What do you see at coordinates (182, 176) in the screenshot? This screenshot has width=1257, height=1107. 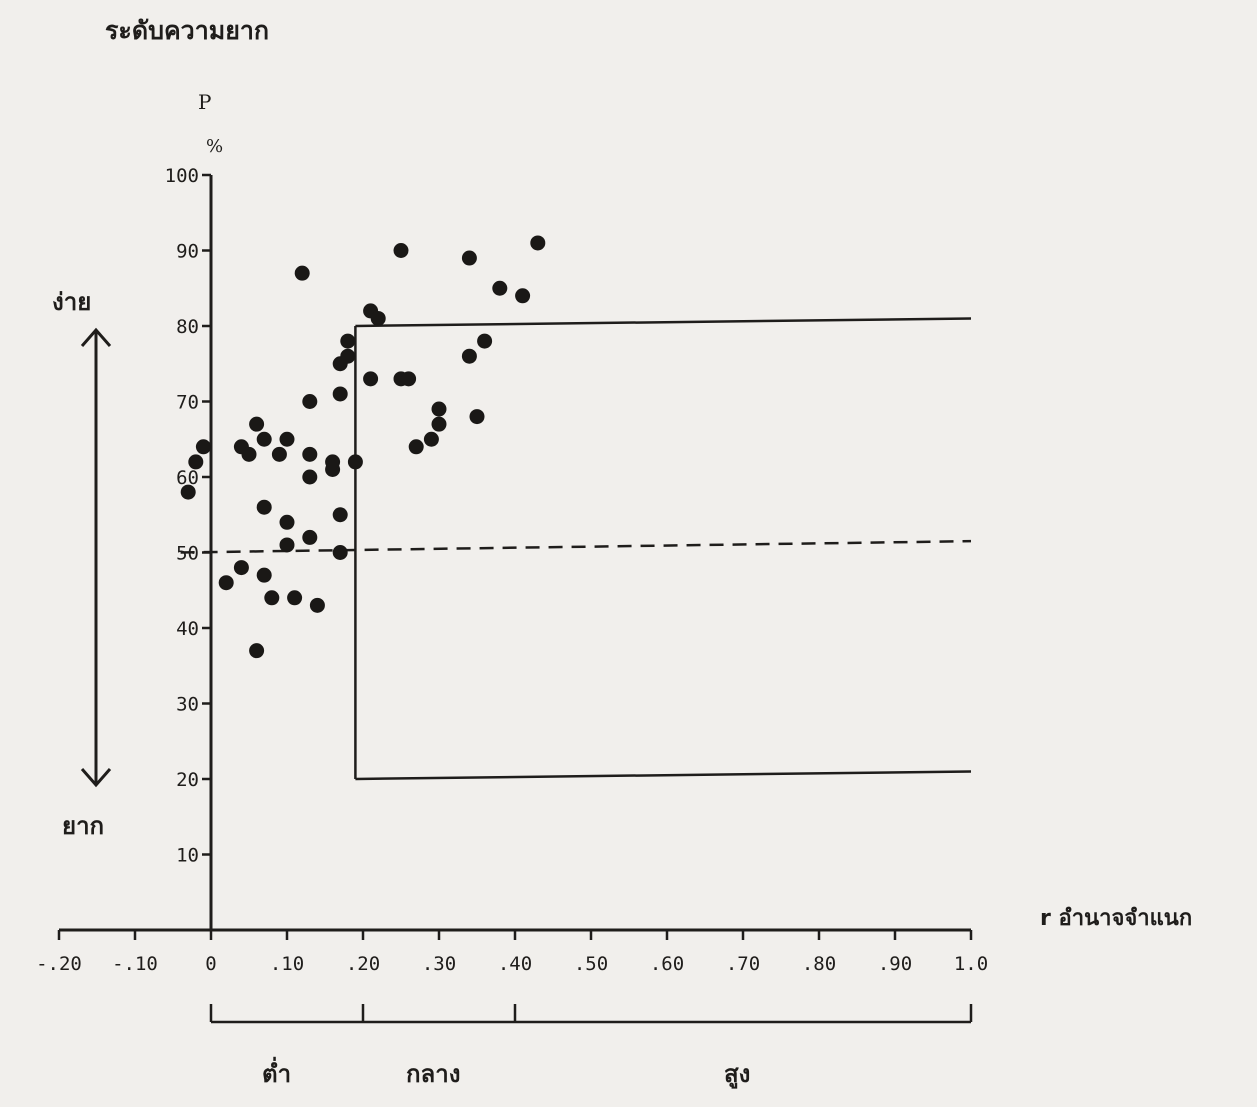 I see `y-tick-label: 100` at bounding box center [182, 176].